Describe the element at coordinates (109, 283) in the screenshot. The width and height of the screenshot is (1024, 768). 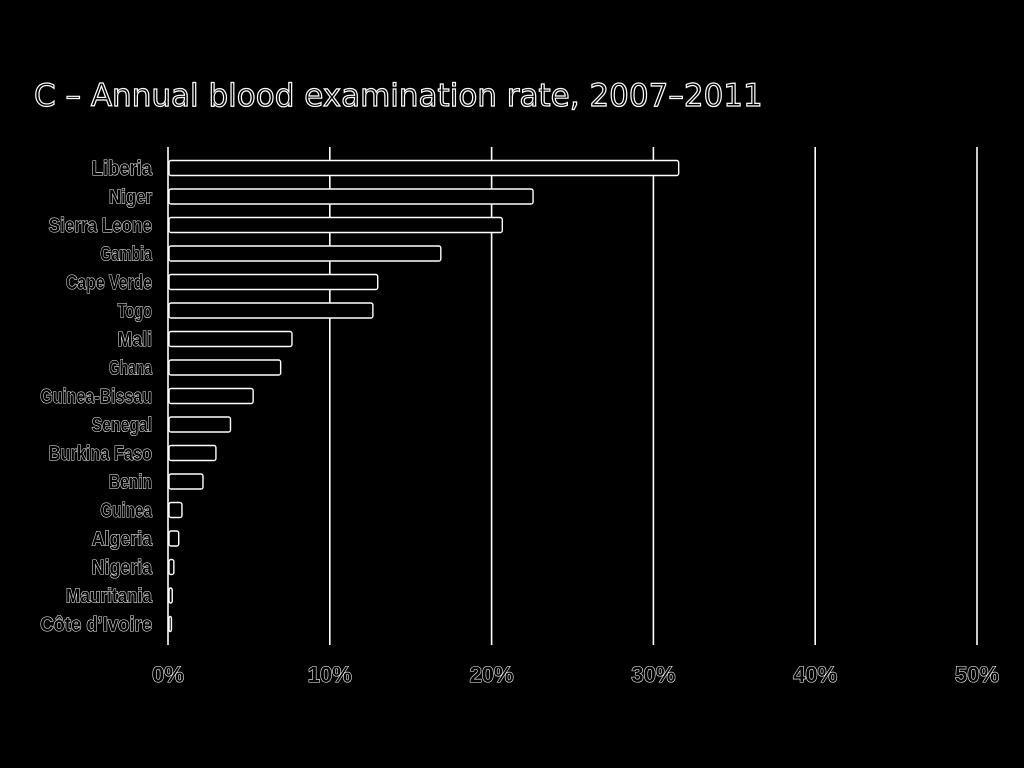
I see `category-label: Cape Verde` at that location.